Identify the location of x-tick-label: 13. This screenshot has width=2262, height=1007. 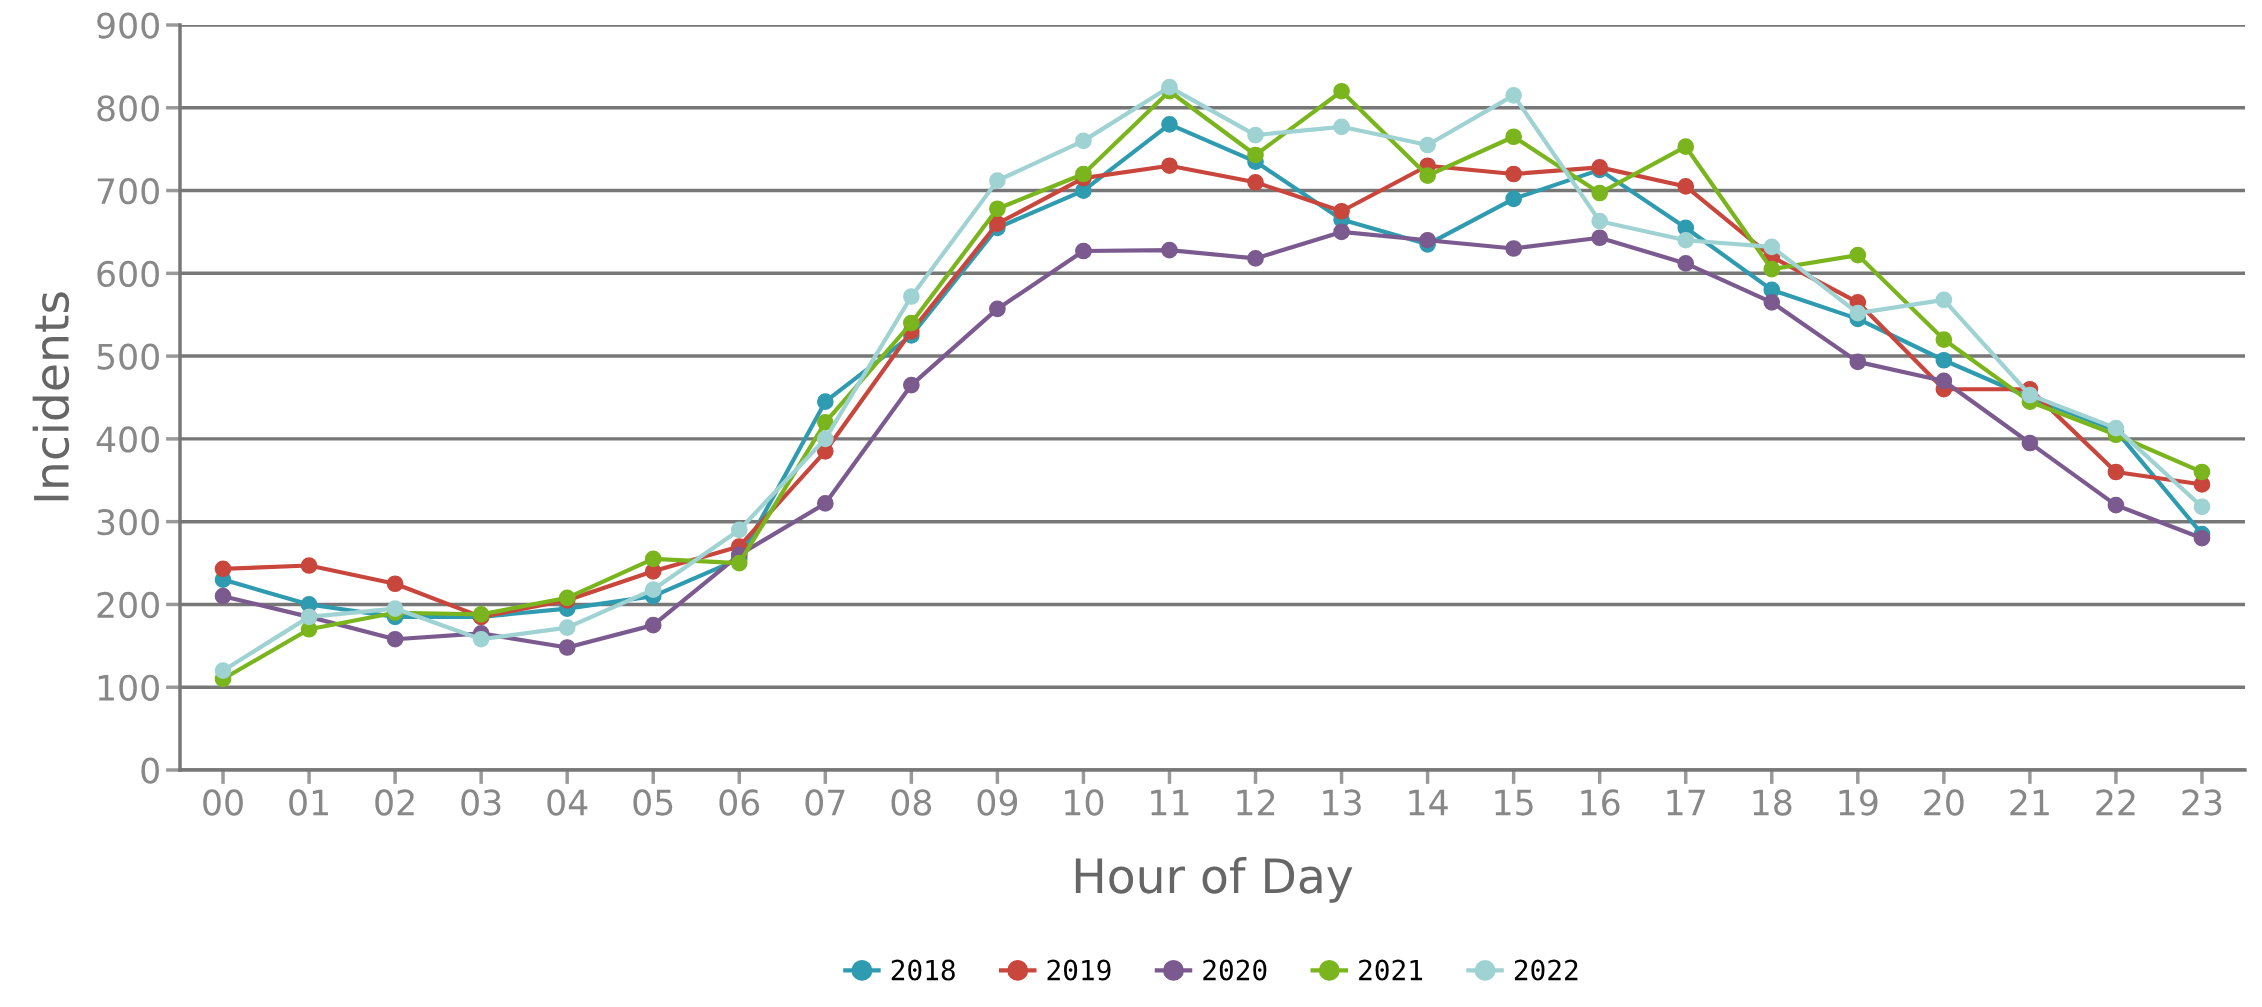
(1342, 802).